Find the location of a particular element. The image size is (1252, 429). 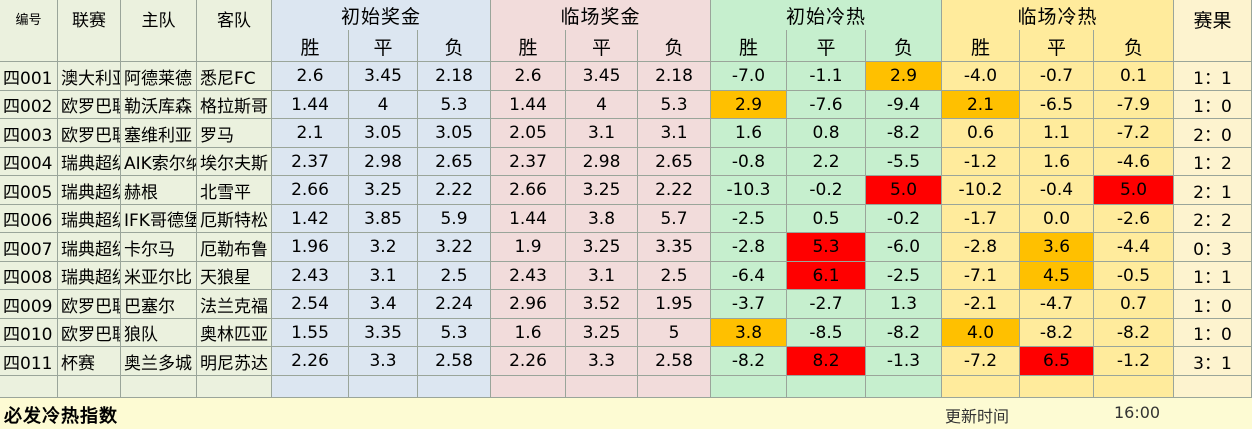

table-cell-h_live-draw: -4.7 is located at coordinates (1057, 304).